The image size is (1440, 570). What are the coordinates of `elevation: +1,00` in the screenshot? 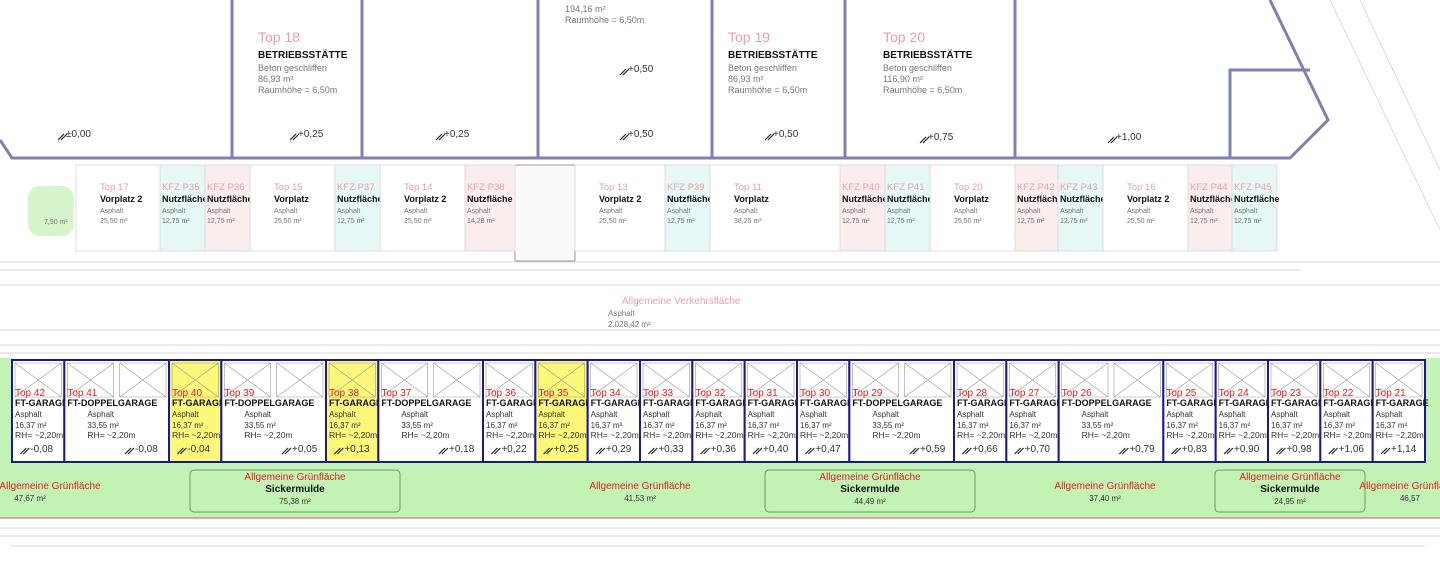 It's located at (1129, 137).